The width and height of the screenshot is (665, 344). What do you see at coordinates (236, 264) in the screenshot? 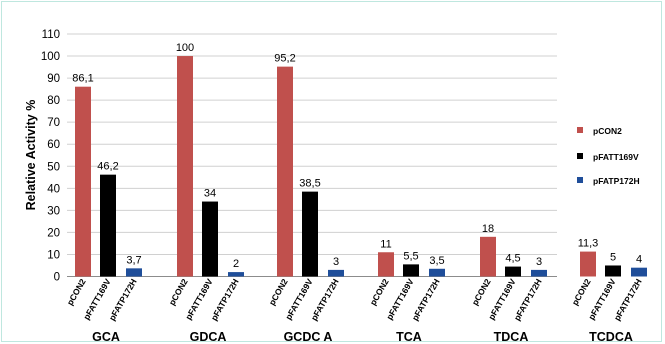
I see `data-label: 2` at bounding box center [236, 264].